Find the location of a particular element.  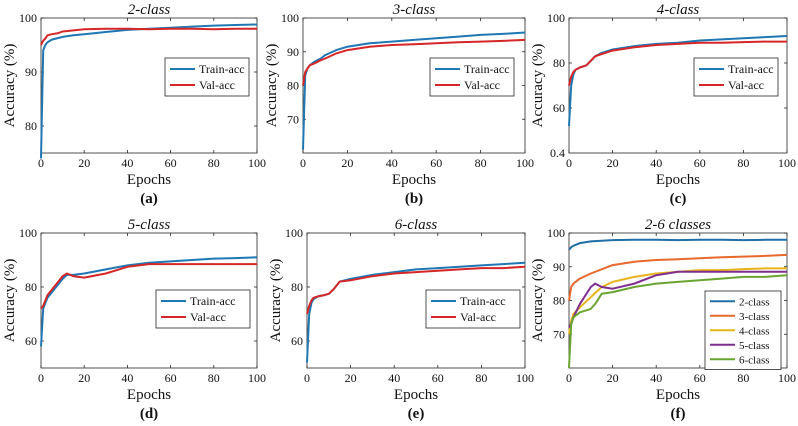

series-line-3-class is located at coordinates (678, 277).